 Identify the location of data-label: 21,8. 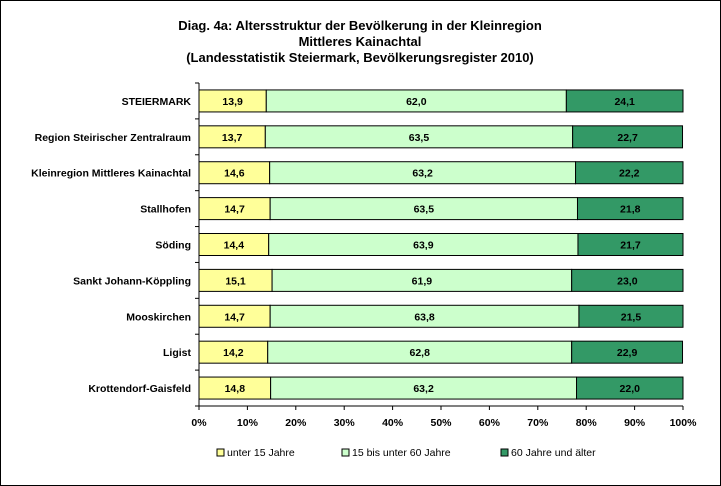
(630, 210).